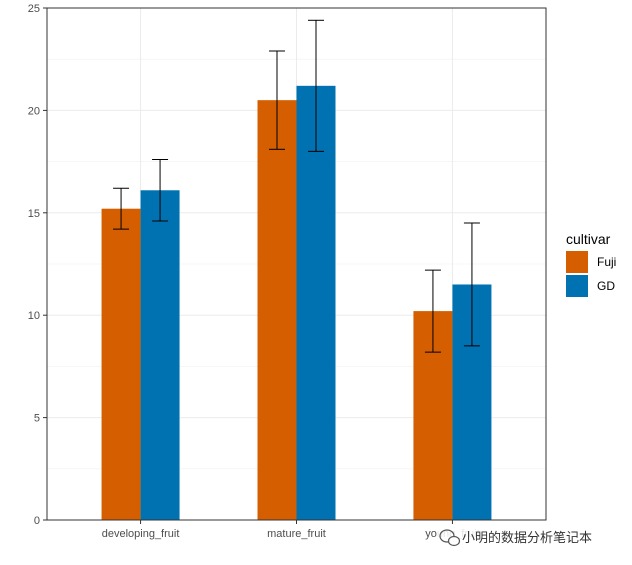  I want to click on bar-gd-mature_fruit, so click(316, 302).